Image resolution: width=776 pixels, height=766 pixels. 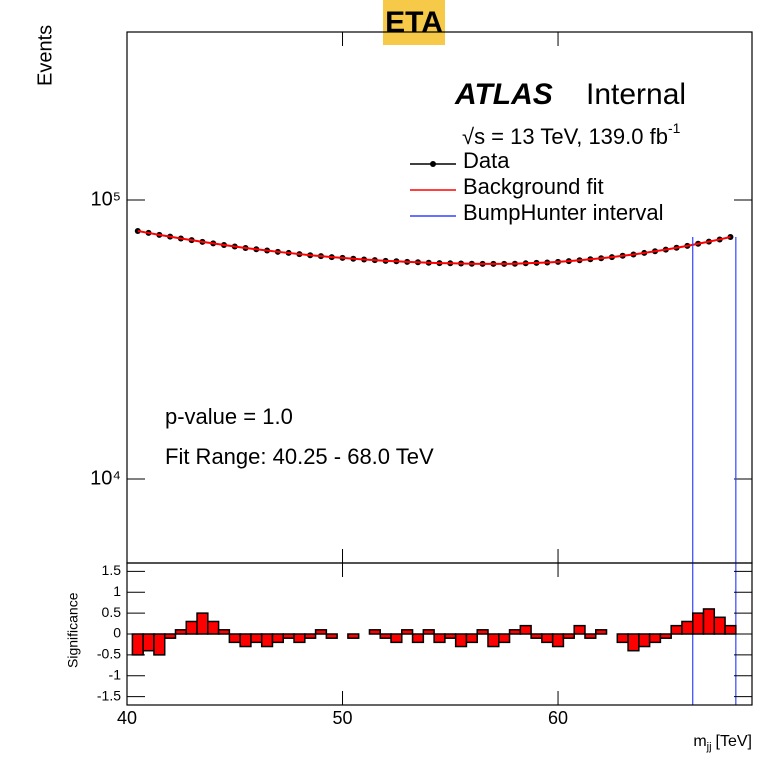 What do you see at coordinates (533, 186) in the screenshot?
I see `legend-label: Background fit` at bounding box center [533, 186].